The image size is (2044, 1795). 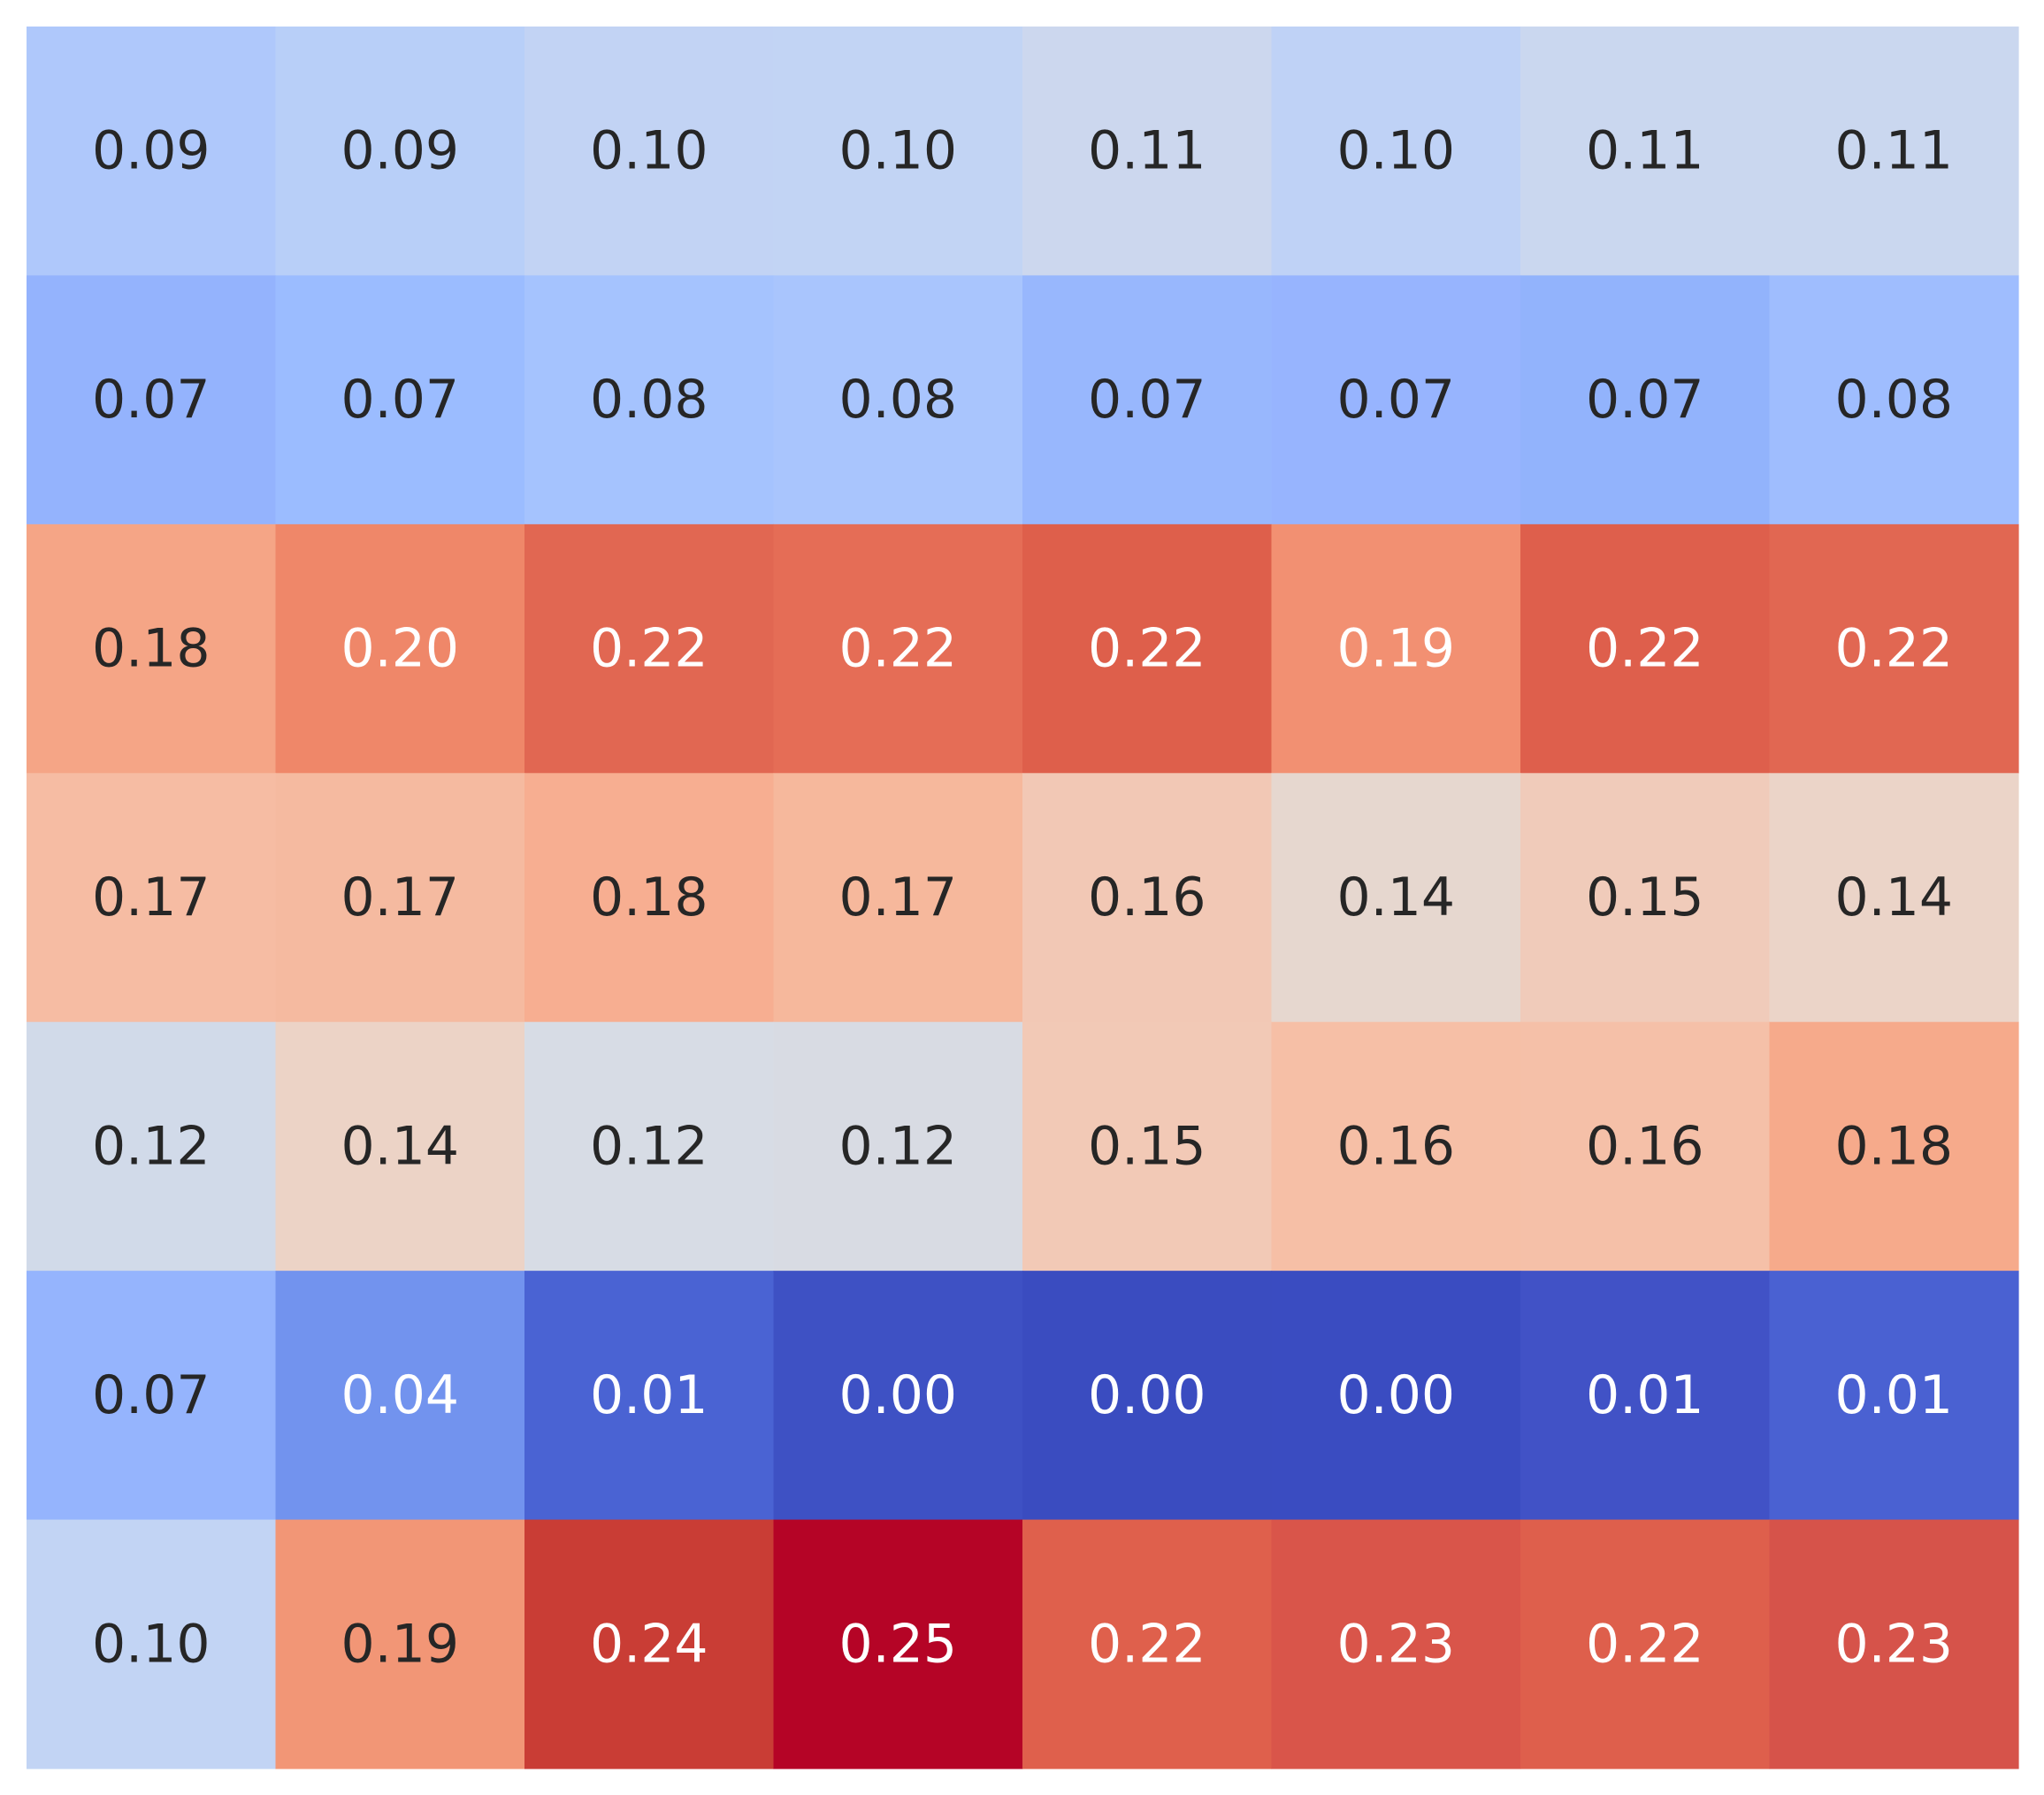 I want to click on heatmap-cell-label: 0.25, so click(x=897, y=1644).